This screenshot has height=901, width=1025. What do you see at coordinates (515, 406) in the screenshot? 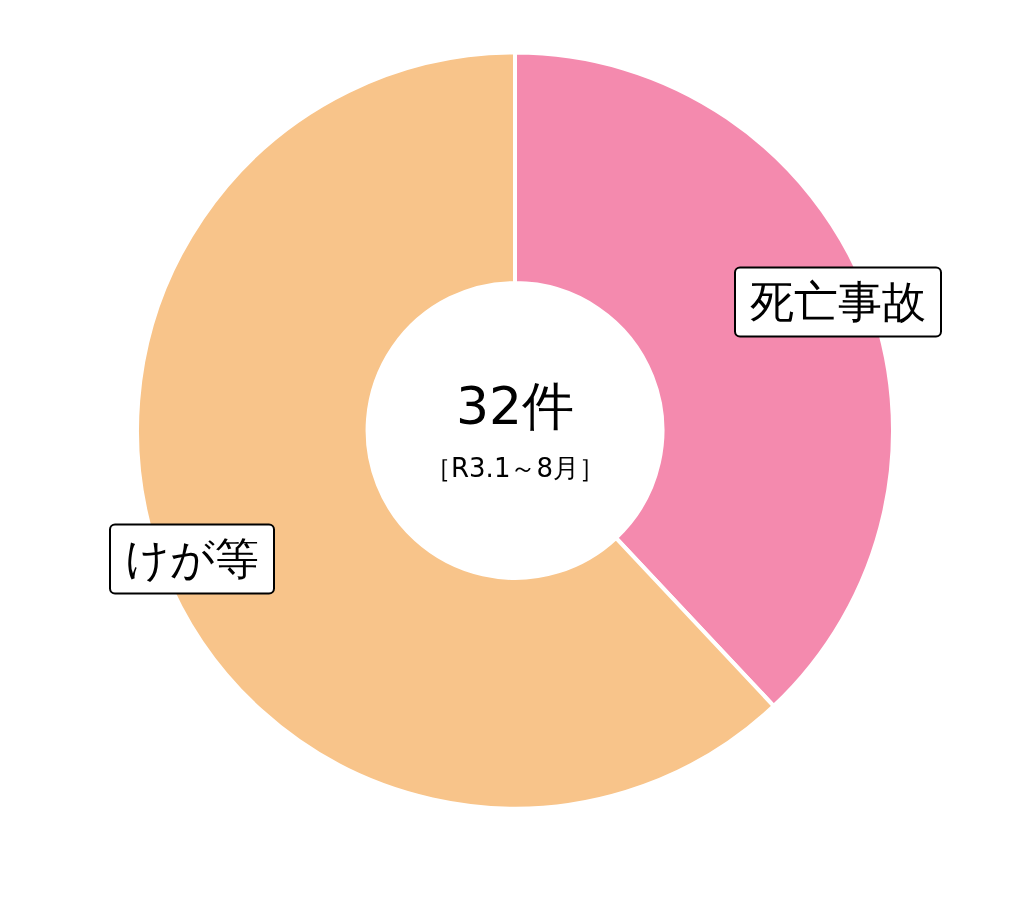
I see `text: 32件` at bounding box center [515, 406].